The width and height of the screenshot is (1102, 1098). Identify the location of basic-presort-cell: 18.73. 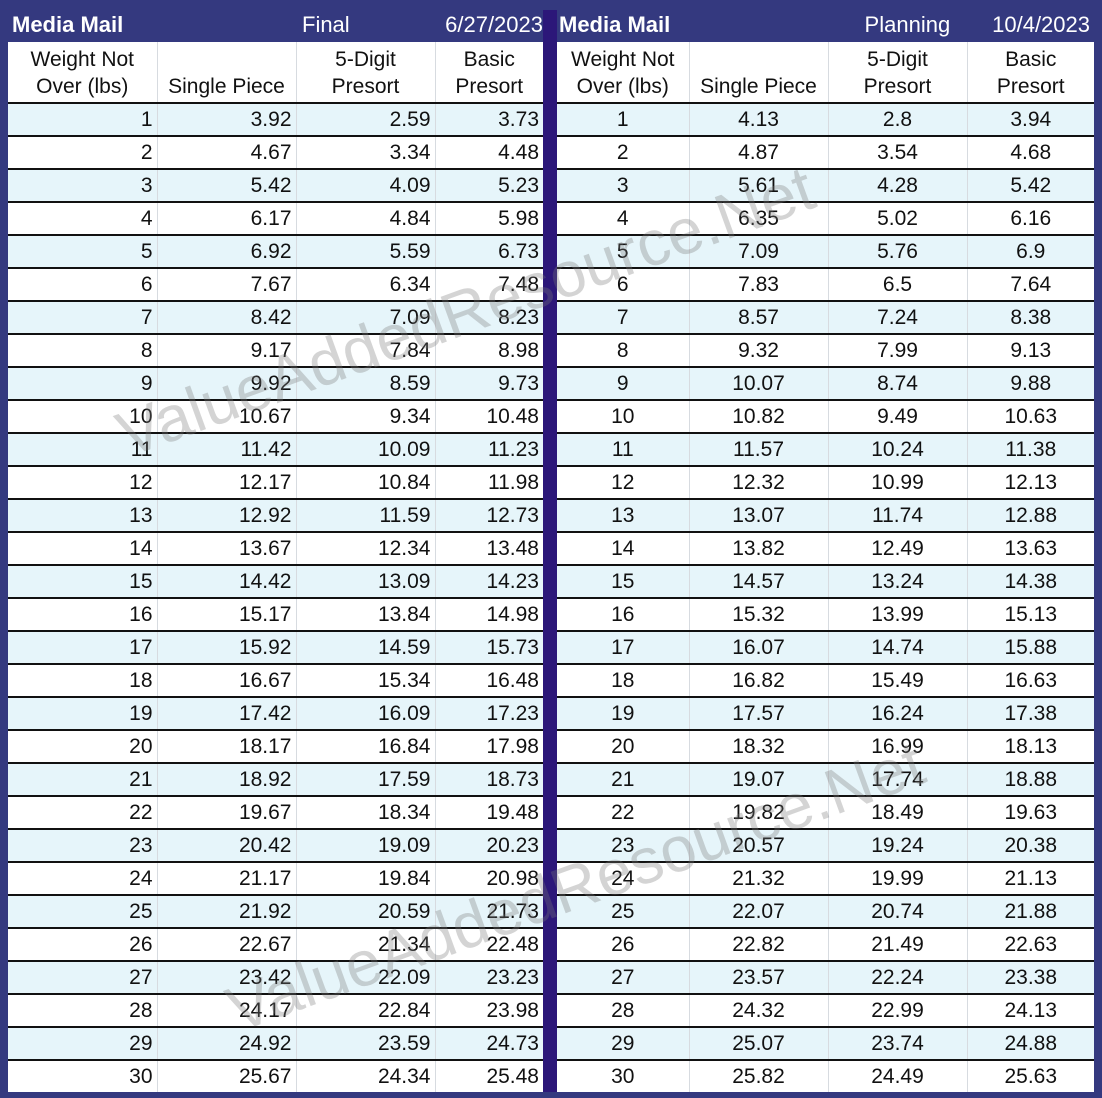
(489, 780).